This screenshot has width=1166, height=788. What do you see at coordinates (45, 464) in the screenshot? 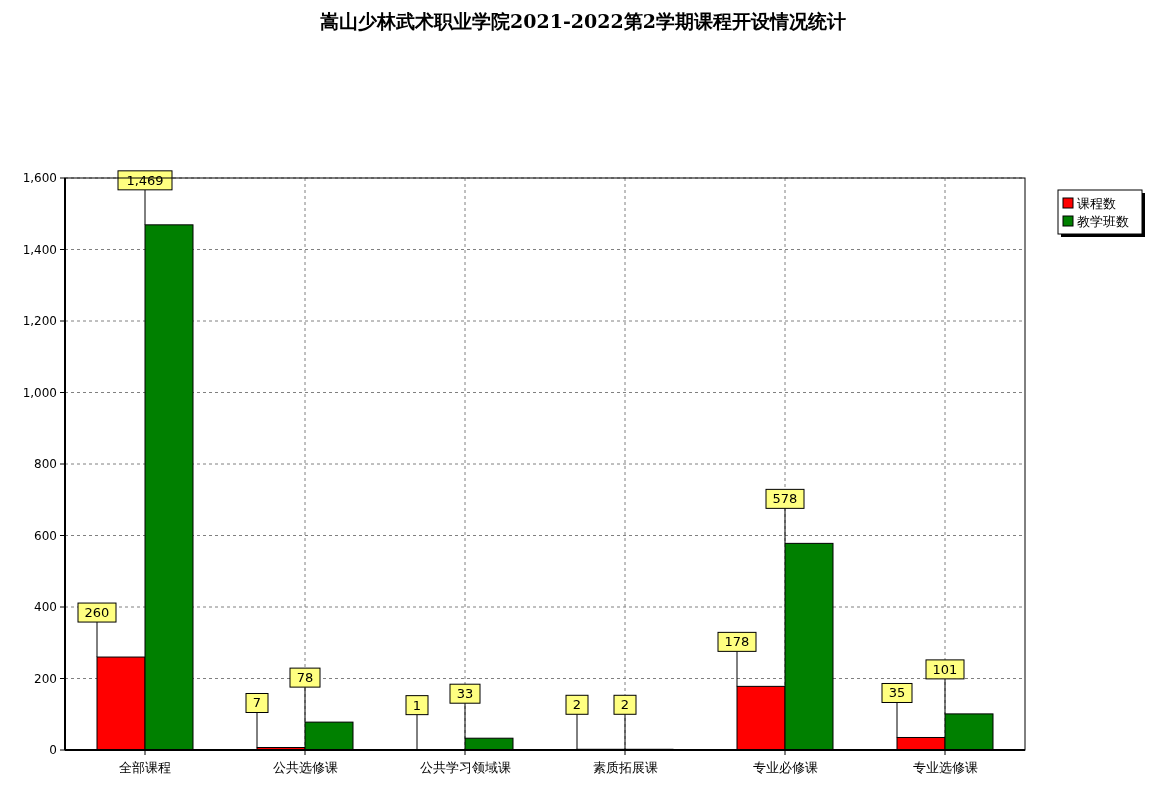
I see `y-tick-label: 800` at bounding box center [45, 464].